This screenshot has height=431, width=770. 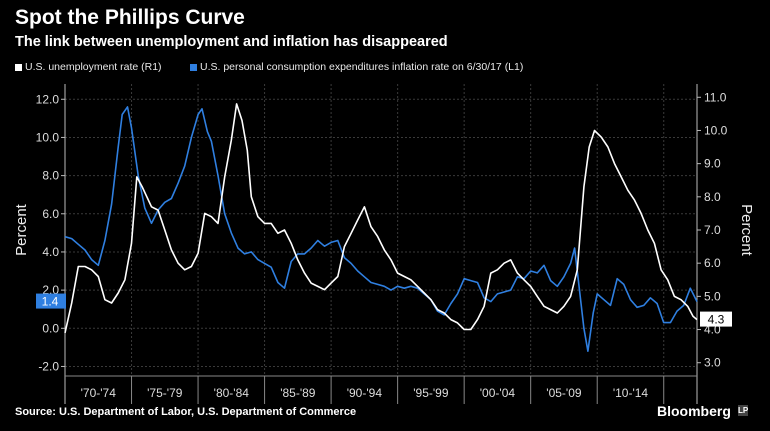 What do you see at coordinates (130, 17) in the screenshot?
I see `chart-title: Spot the Phillips Curve` at bounding box center [130, 17].